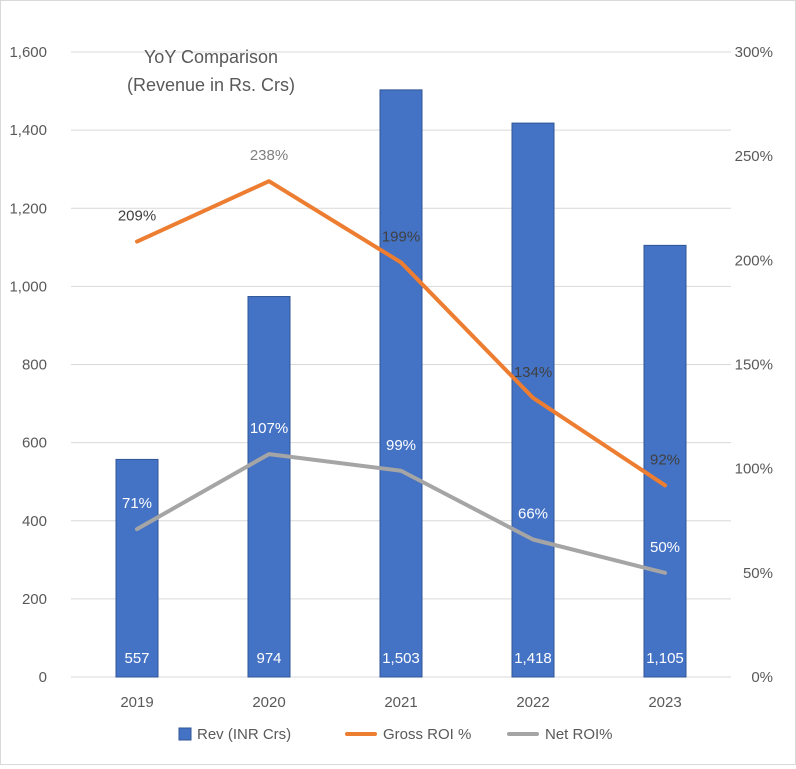 The height and width of the screenshot is (769, 796). I want to click on y-left-tick-label: 1,400, so click(28, 130).